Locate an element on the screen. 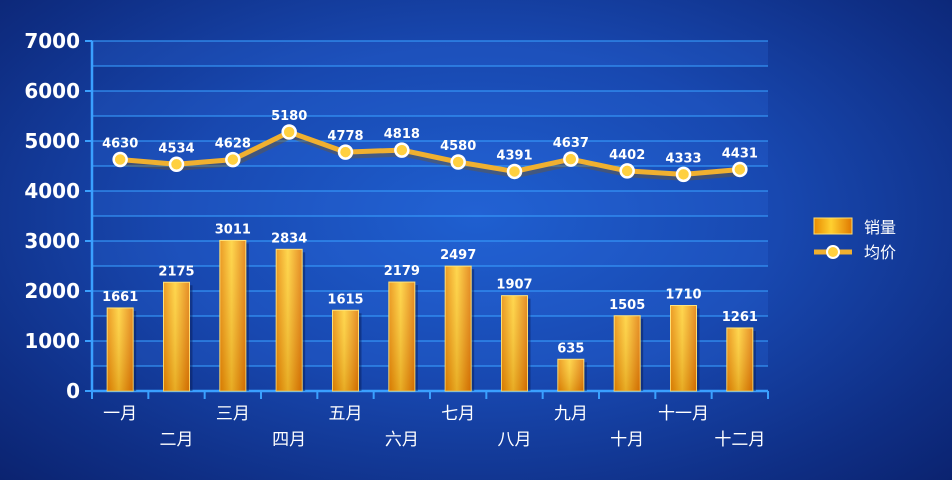 The width and height of the screenshot is (952, 480). y-tick-label: 4000 is located at coordinates (52, 191).